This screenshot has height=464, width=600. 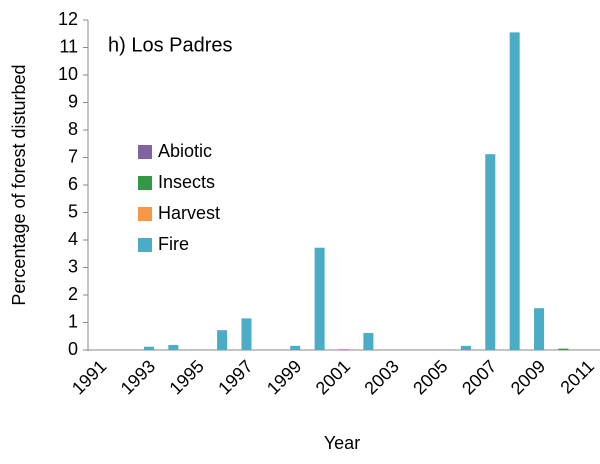 What do you see at coordinates (73, 239) in the screenshot?
I see `y-tick-label: 4` at bounding box center [73, 239].